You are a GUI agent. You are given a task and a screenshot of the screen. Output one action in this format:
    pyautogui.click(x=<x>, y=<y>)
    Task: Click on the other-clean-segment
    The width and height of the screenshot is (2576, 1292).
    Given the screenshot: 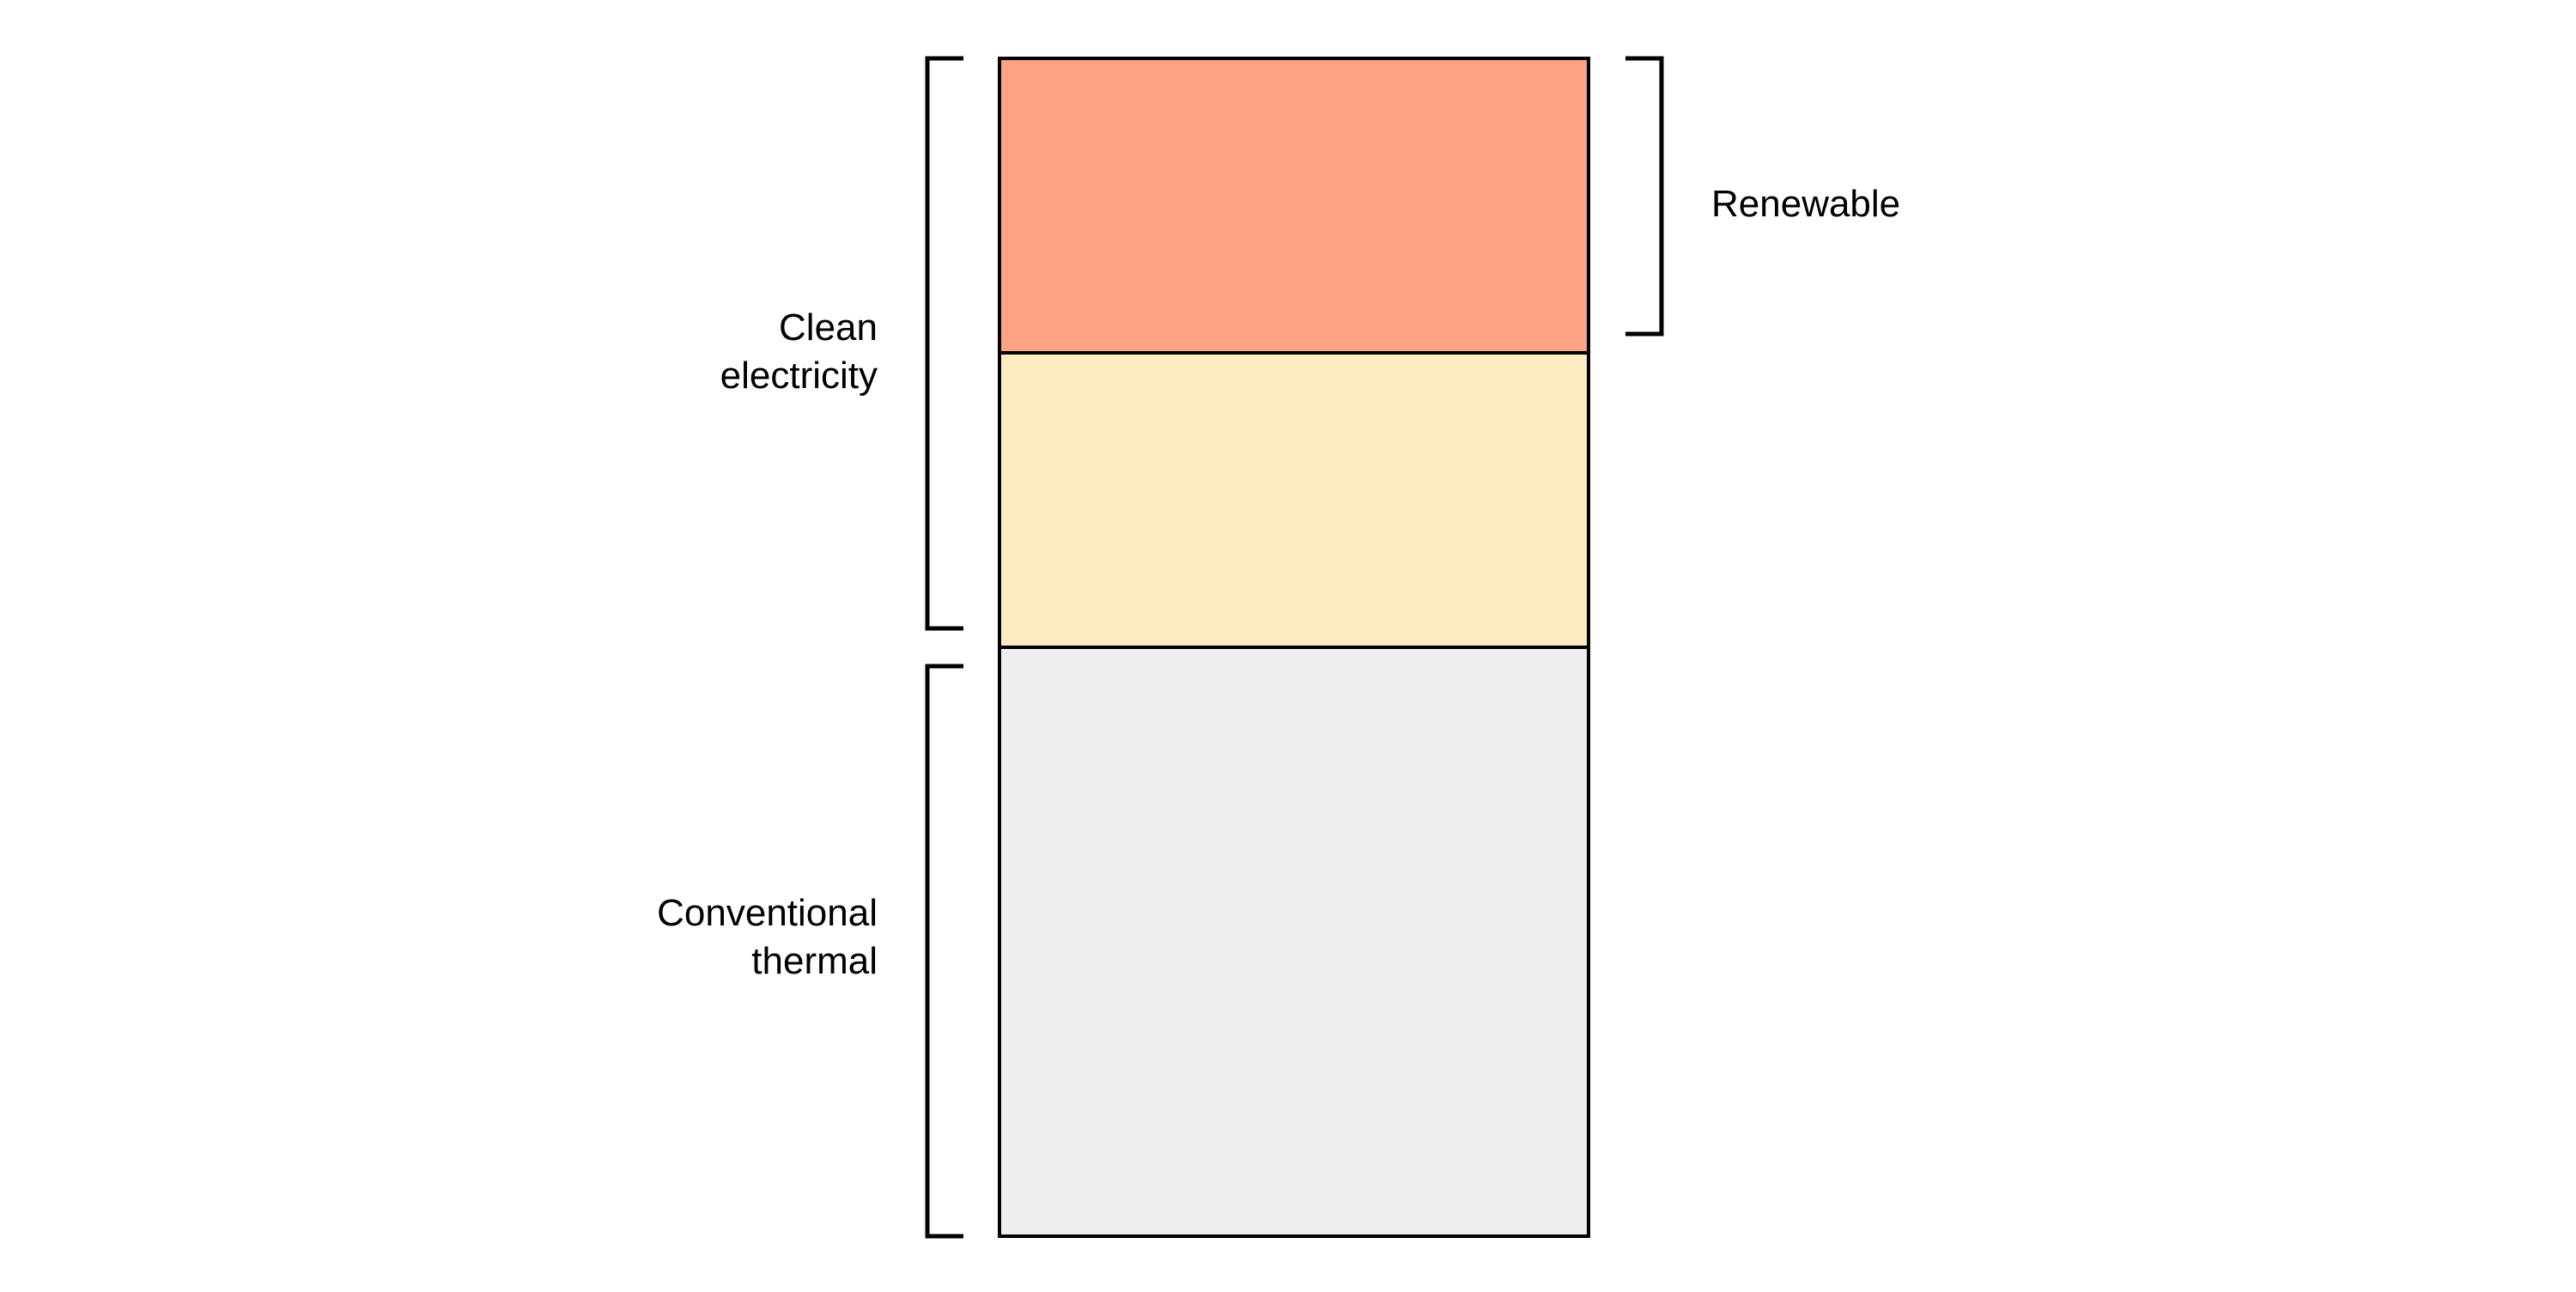 What is the action you would take?
    pyautogui.click(x=1294, y=500)
    